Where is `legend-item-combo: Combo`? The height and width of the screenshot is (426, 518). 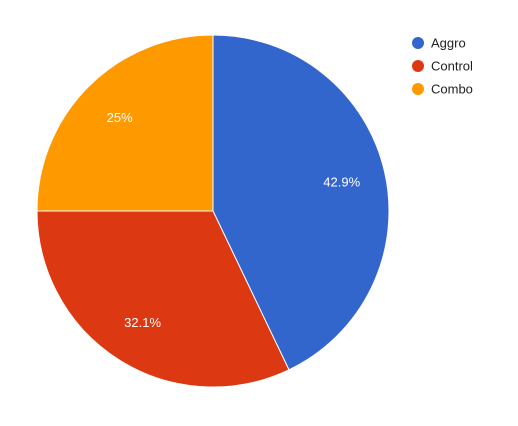 legend-item-combo: Combo is located at coordinates (442, 89).